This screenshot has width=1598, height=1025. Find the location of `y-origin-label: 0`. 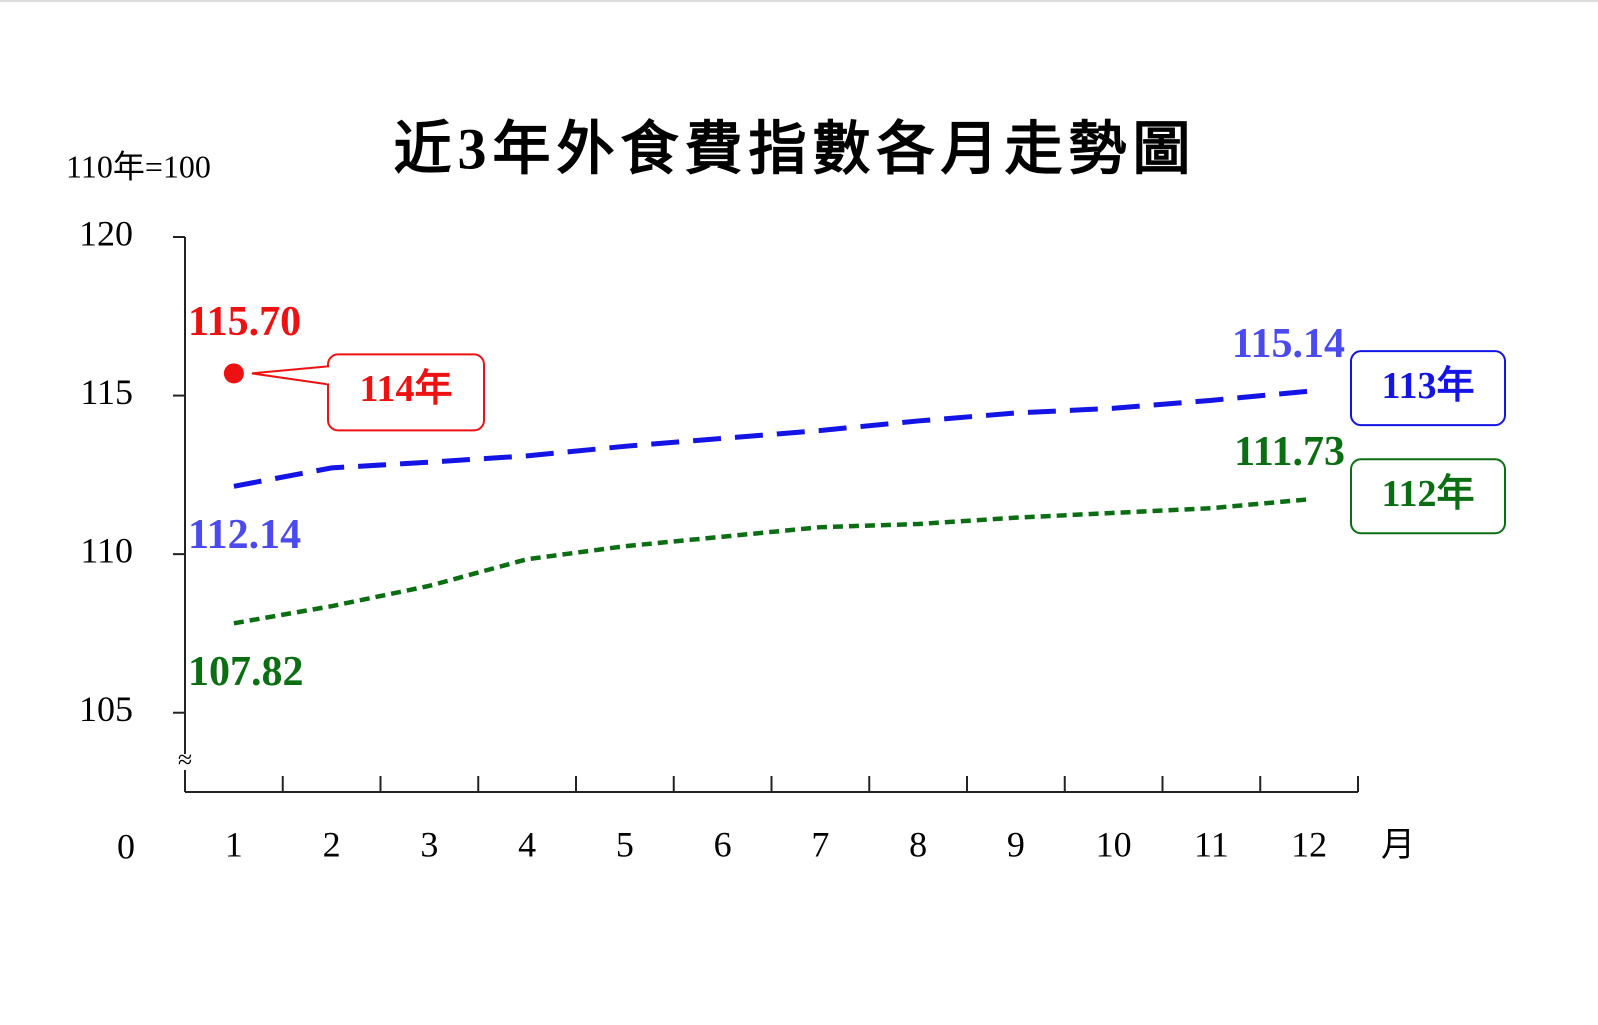

y-origin-label: 0 is located at coordinates (126, 846).